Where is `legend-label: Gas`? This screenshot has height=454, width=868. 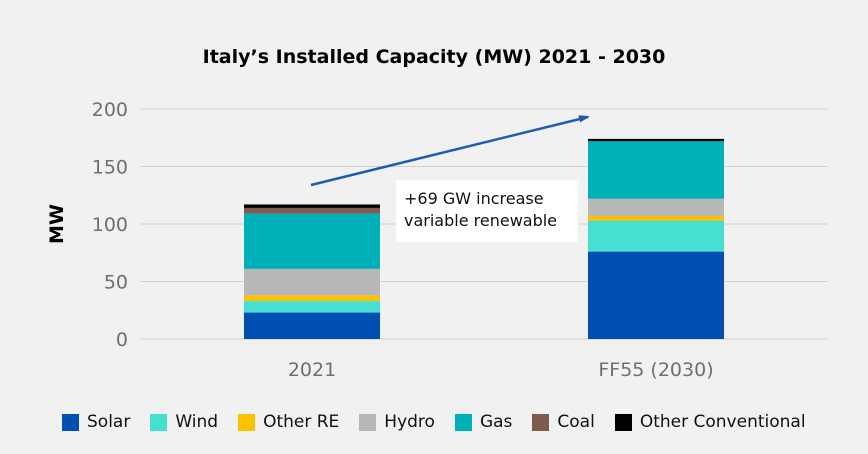 legend-label: Gas is located at coordinates (496, 422).